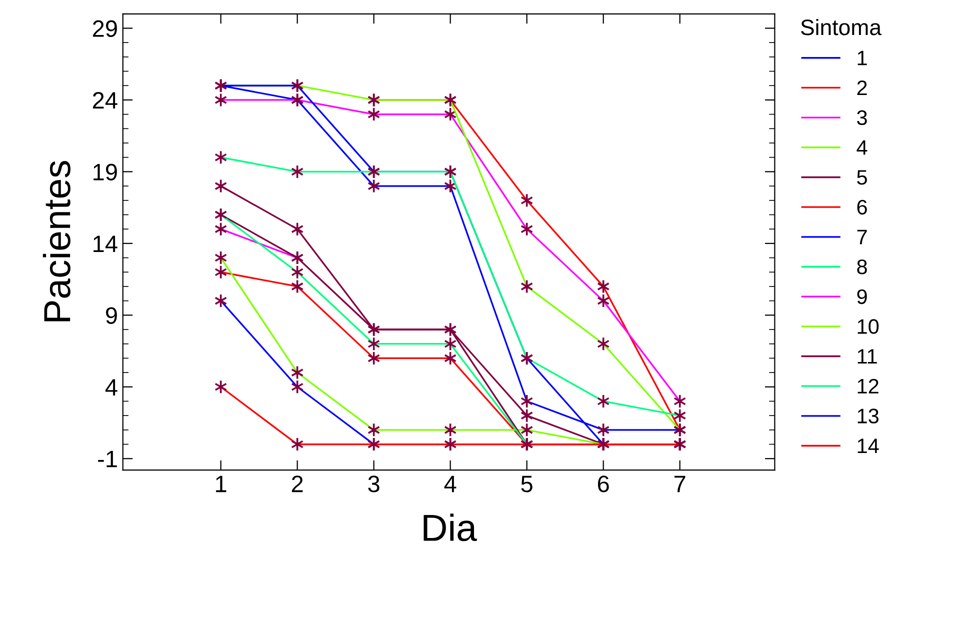 This screenshot has width=960, height=631. What do you see at coordinates (862, 147) in the screenshot?
I see `legend-label: 4` at bounding box center [862, 147].